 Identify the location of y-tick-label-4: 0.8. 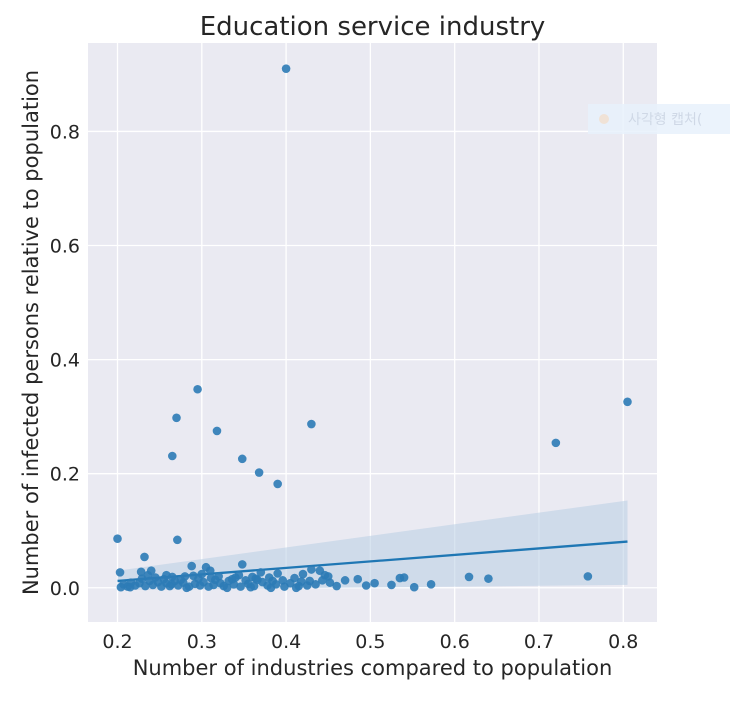
(65, 132).